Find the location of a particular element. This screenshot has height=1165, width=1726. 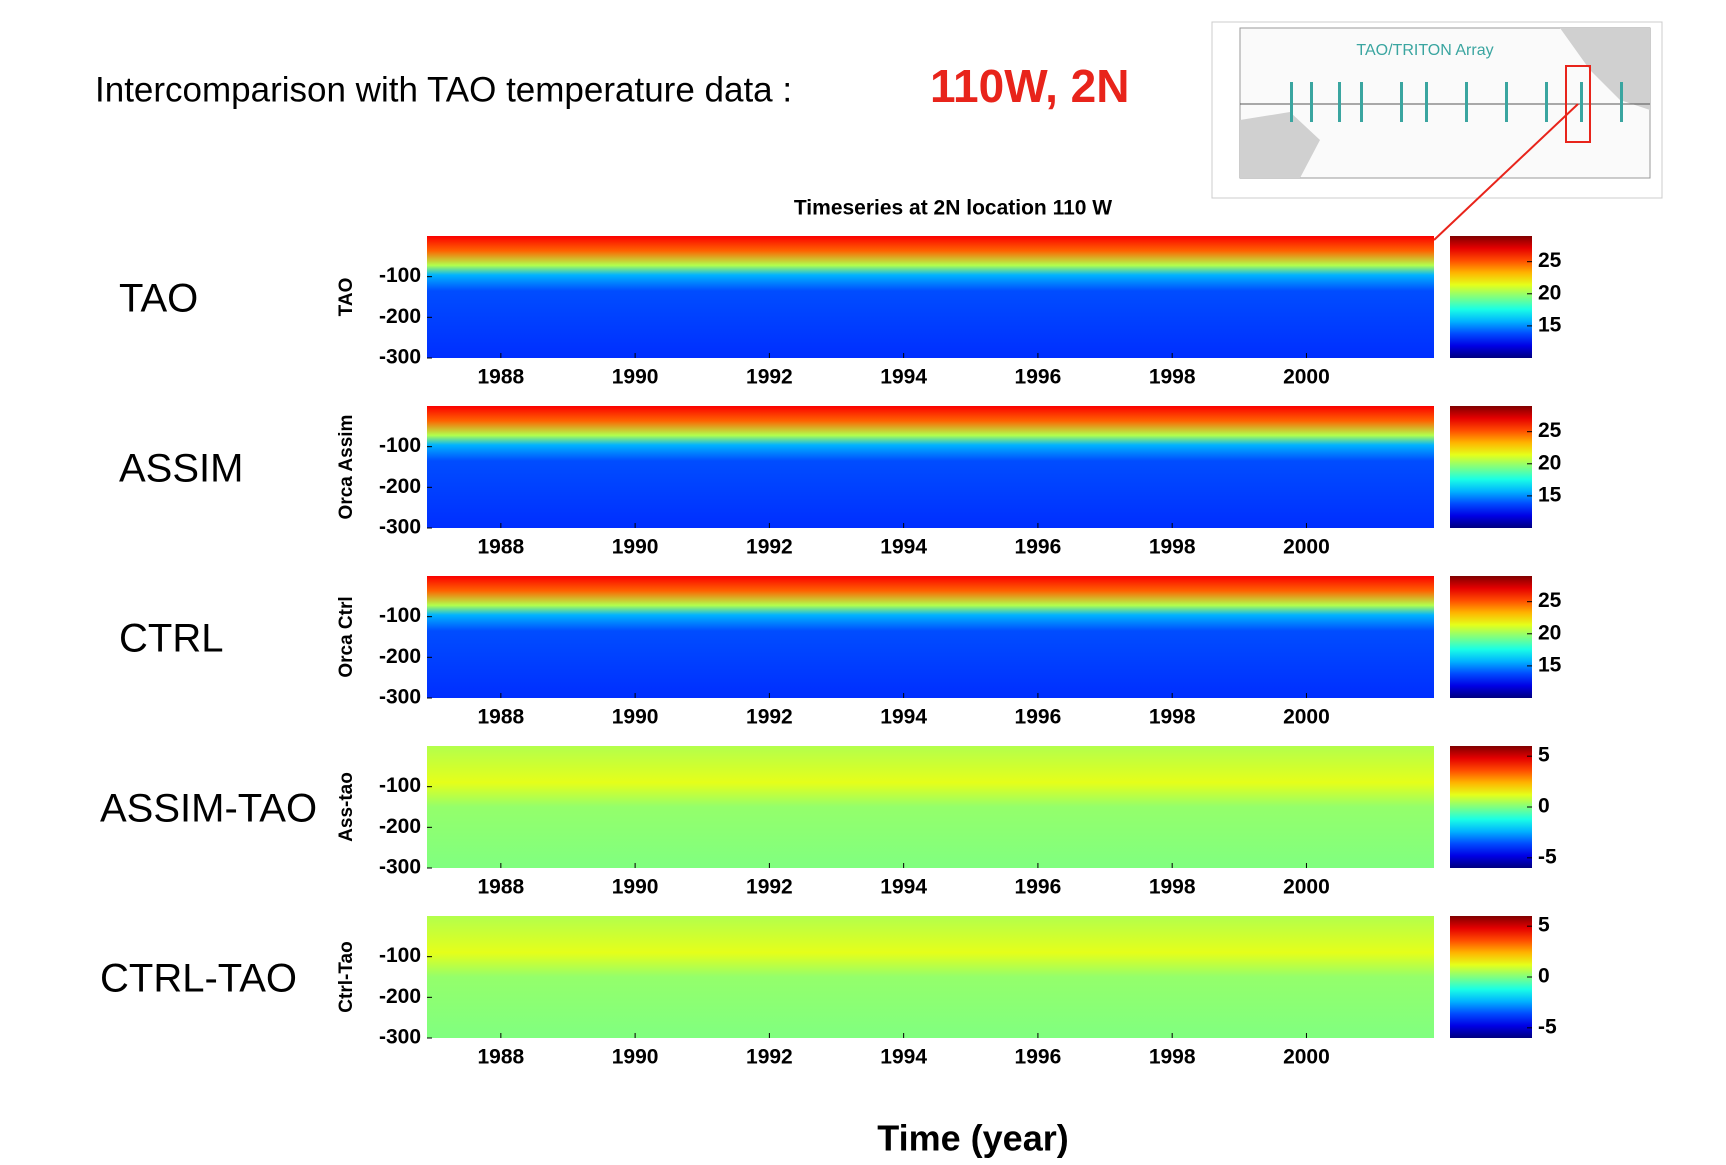

inset-map: TAO/TRITON Array is located at coordinates (1437, 110).